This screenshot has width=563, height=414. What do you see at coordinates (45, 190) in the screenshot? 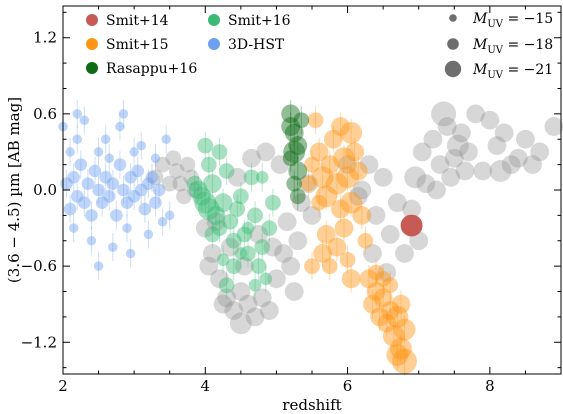
I see `y-tick-label: 0.0` at bounding box center [45, 190].